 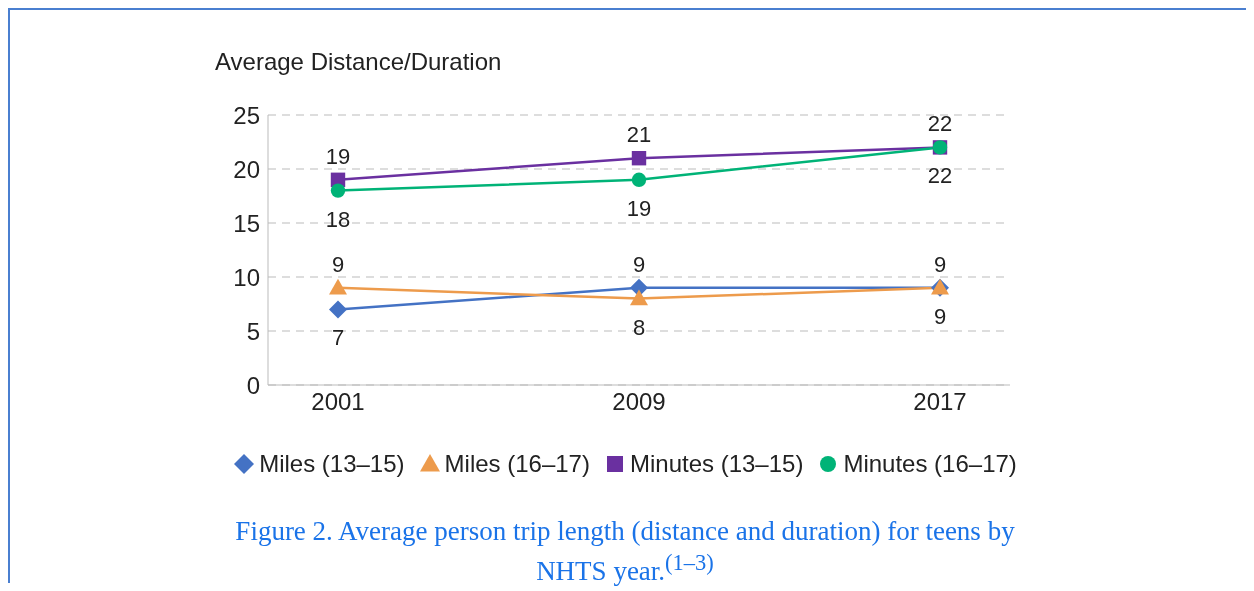 What do you see at coordinates (516, 464) in the screenshot?
I see `legend-label: Miles (16–17)` at bounding box center [516, 464].